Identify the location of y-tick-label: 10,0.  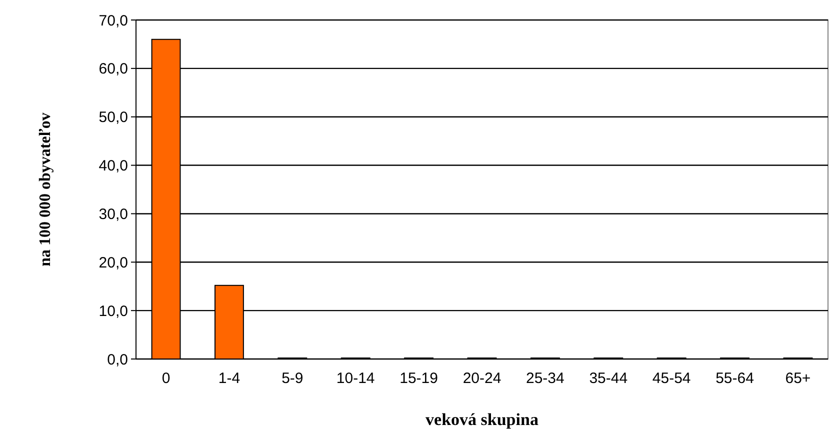
(113, 311).